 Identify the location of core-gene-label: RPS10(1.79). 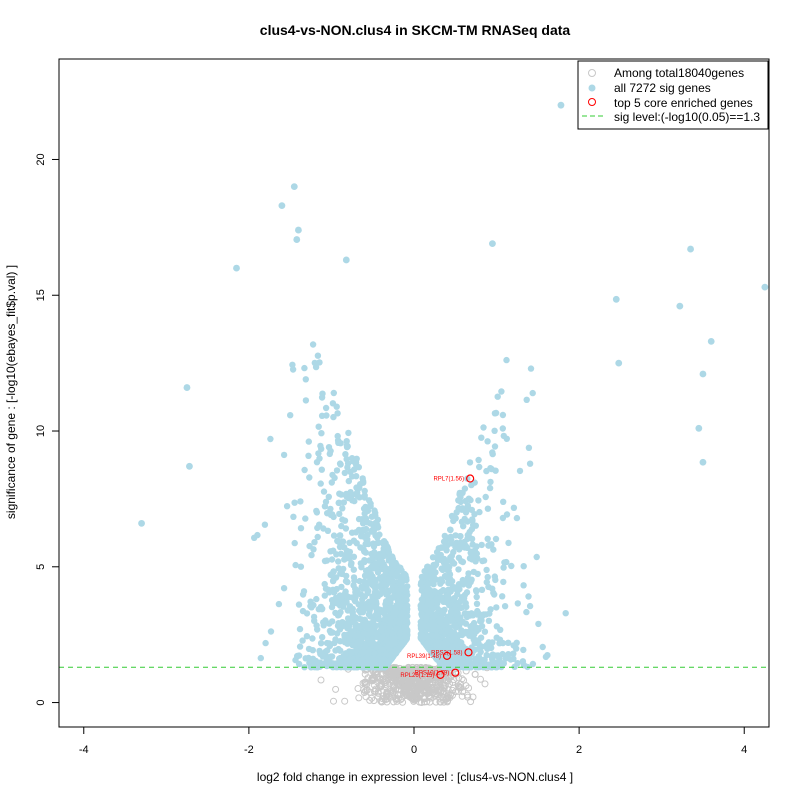
(432, 674).